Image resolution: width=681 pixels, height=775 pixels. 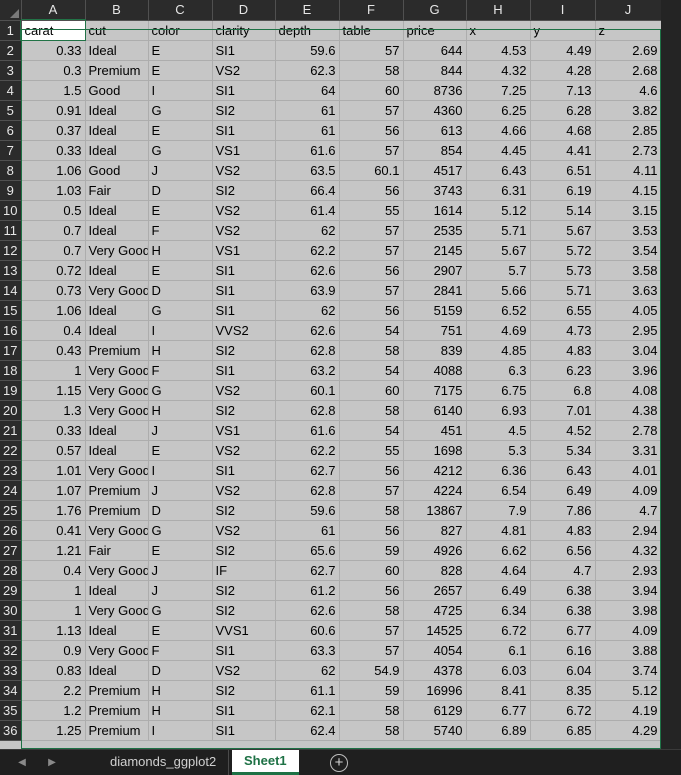 I want to click on column-header-i: I, so click(x=563, y=10).